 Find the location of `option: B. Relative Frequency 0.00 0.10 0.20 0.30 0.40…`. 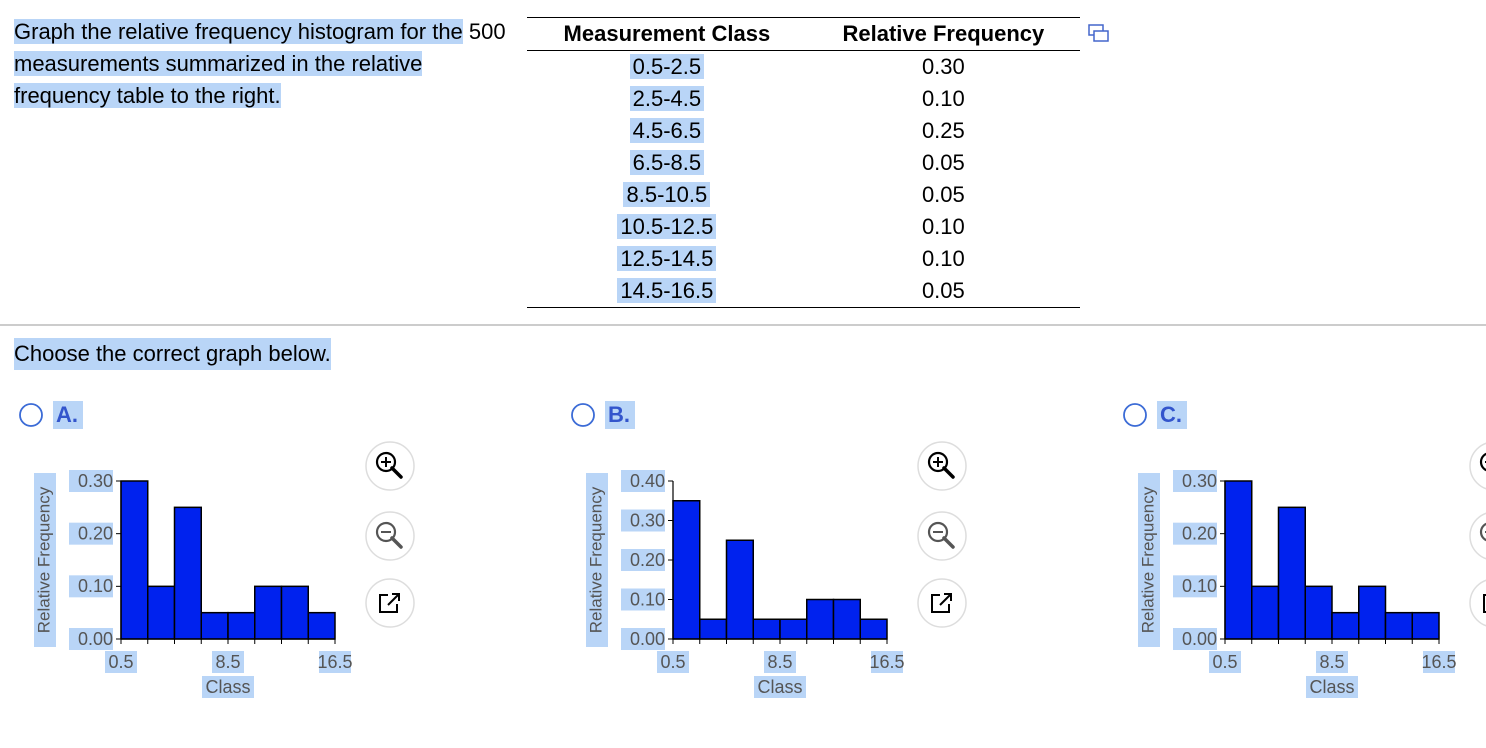

option: B. Relative Frequency 0.00 0.10 0.20 0.30 0.40… is located at coordinates (769, 549).